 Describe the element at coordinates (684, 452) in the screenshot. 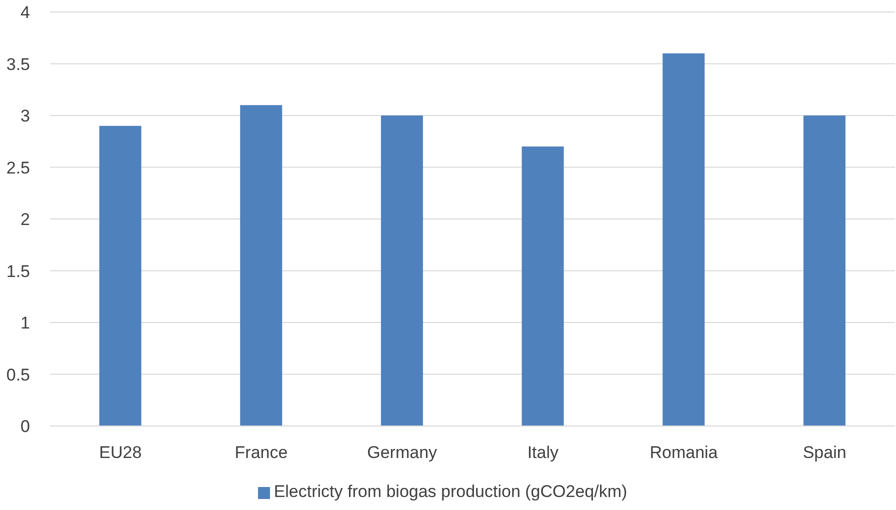

I see `x-tick-label: Romania` at that location.